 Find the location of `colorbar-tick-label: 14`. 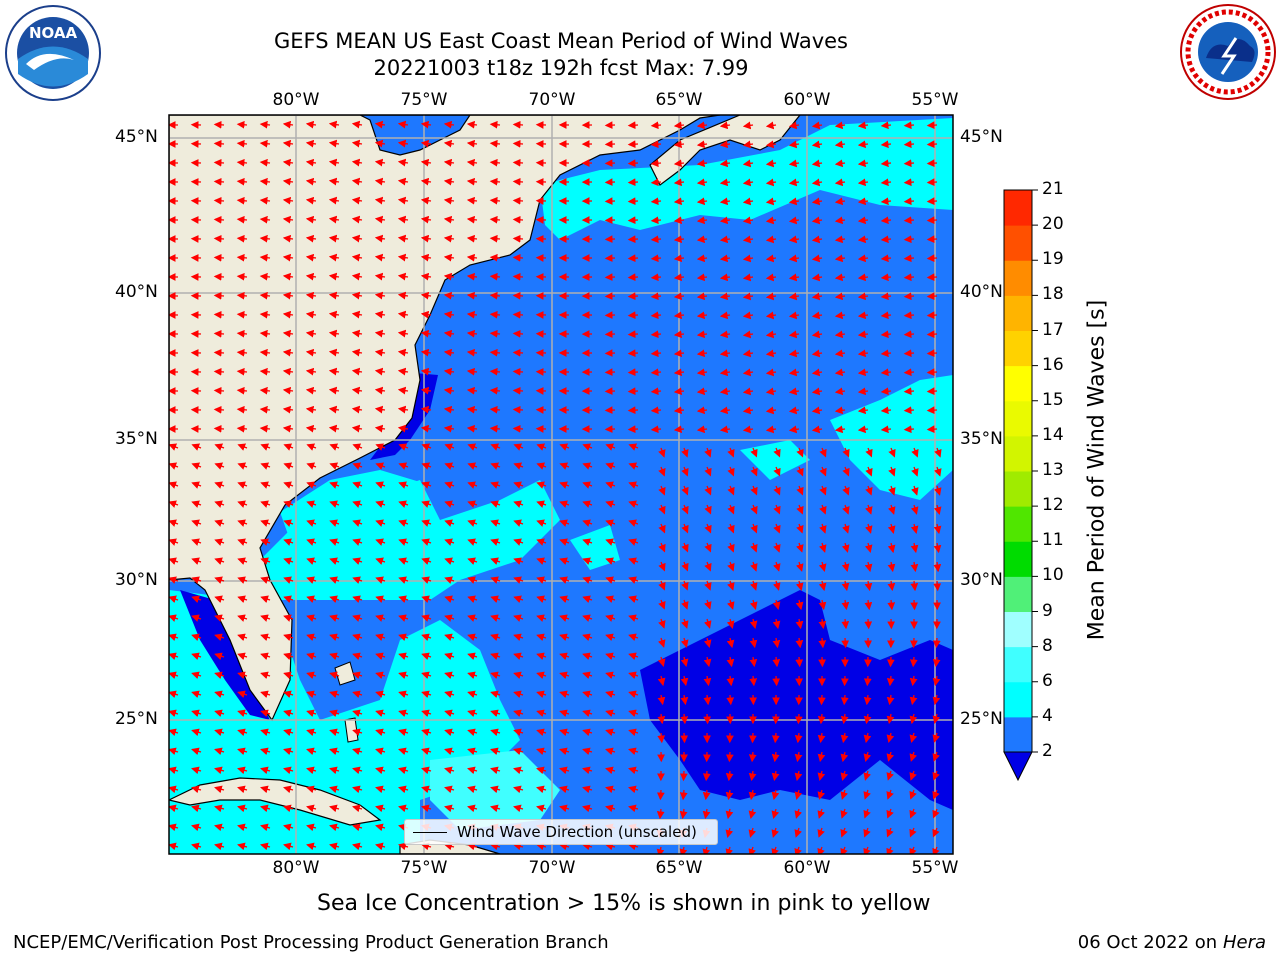

colorbar-tick-label: 14 is located at coordinates (1053, 434).